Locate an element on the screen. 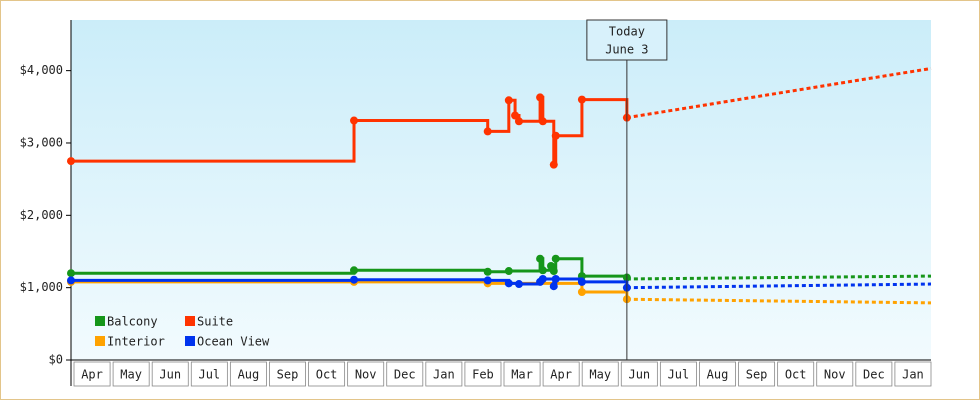 The image size is (980, 403). x-tick-label: Mar is located at coordinates (522, 375).